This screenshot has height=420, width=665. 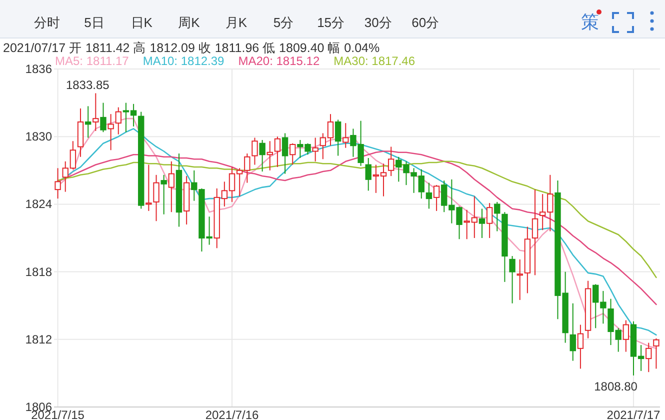 What do you see at coordinates (189, 22) in the screenshot?
I see `text: 周K` at bounding box center [189, 22].